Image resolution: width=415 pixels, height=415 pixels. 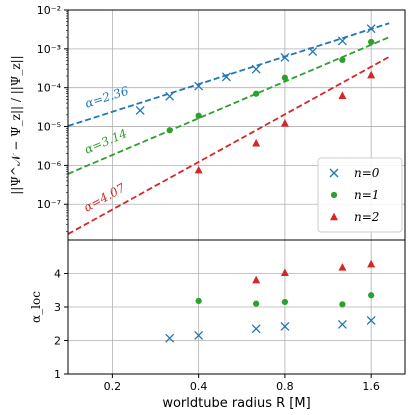 I want to click on bottom-point-0-0-b, so click(x=170, y=338).